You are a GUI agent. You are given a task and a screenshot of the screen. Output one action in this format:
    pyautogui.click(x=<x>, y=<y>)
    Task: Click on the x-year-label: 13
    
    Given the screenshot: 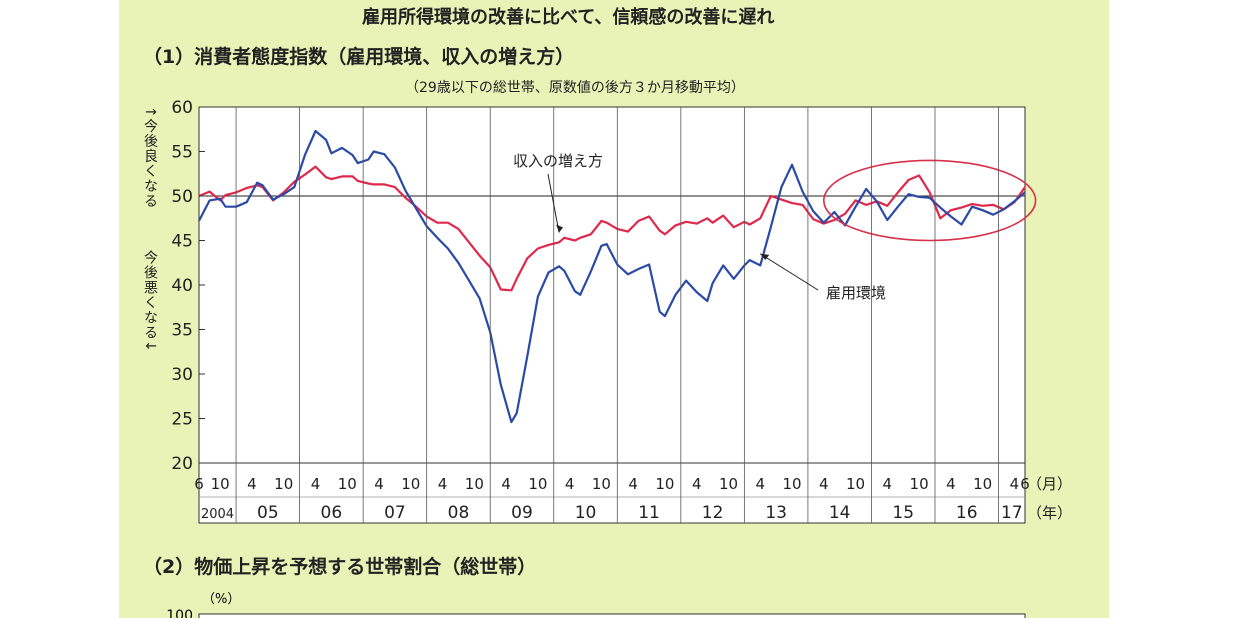 What is the action you would take?
    pyautogui.click(x=776, y=513)
    